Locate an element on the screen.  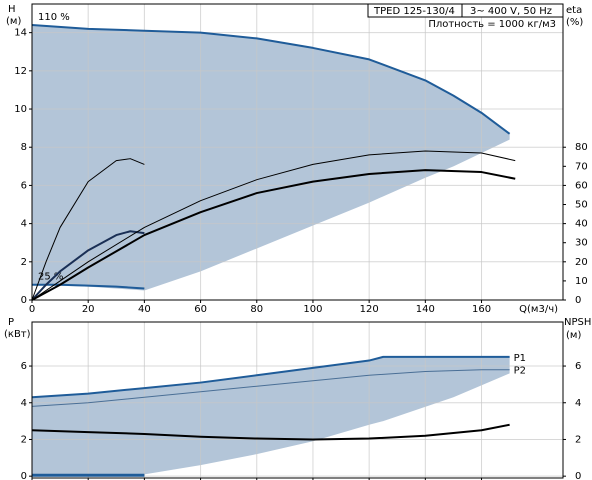
x-tick-label: 140 is located at coordinates (425, 309).